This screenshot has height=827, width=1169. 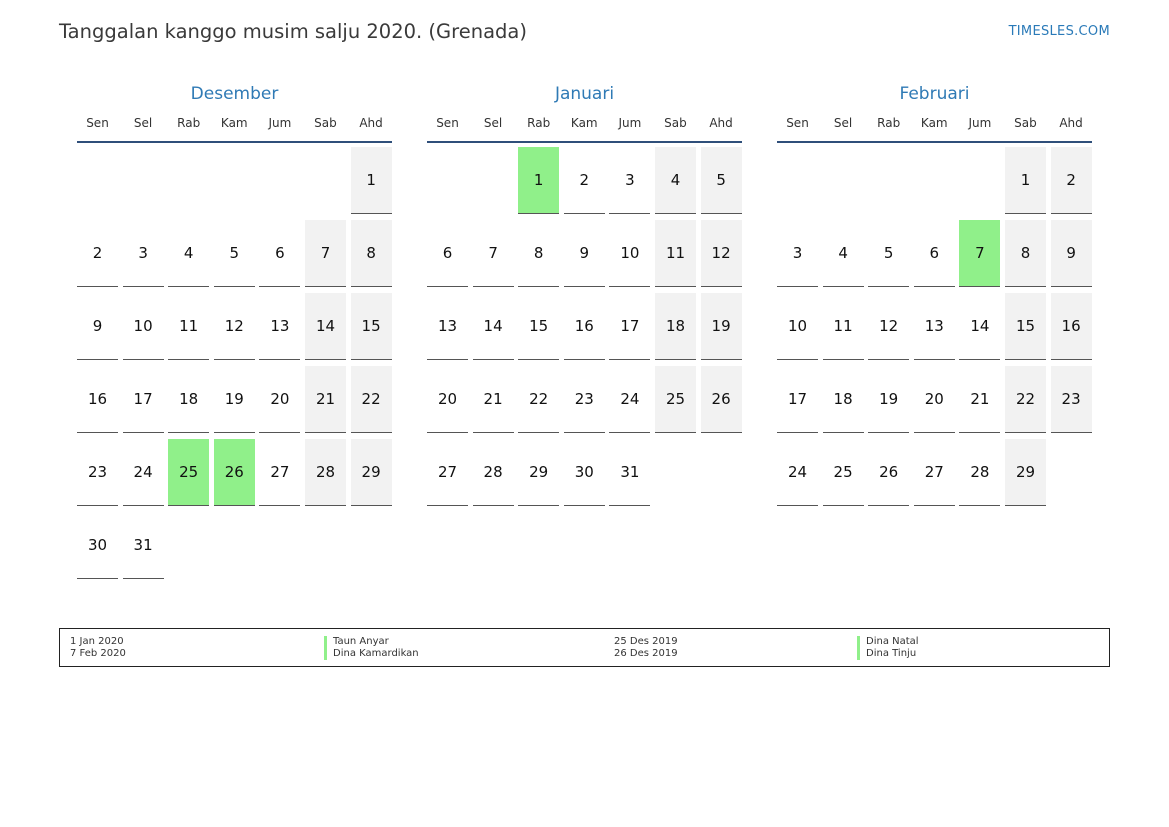 What do you see at coordinates (98, 653) in the screenshot?
I see `legend-date: 7 Feb 2020` at bounding box center [98, 653].